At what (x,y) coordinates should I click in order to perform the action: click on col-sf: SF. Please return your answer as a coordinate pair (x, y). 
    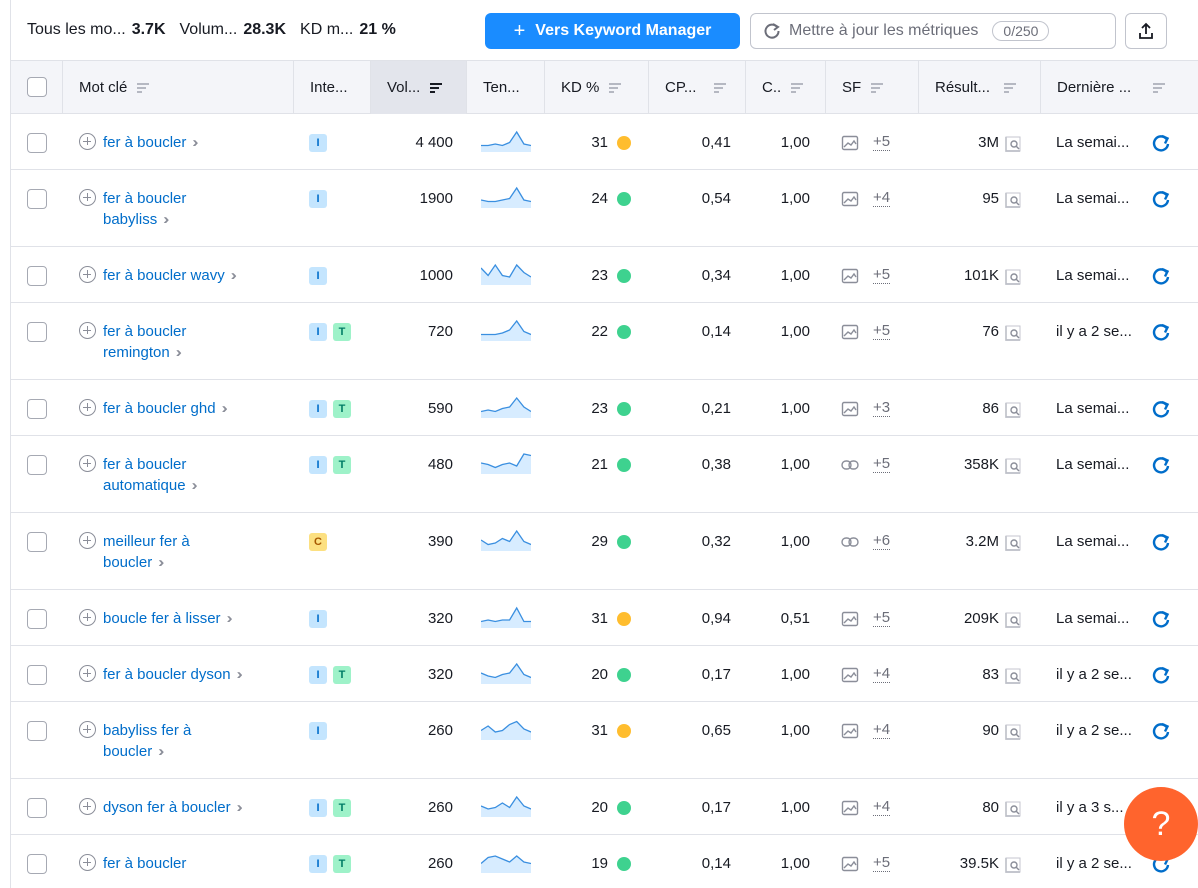
    Looking at the image, I should click on (872, 87).